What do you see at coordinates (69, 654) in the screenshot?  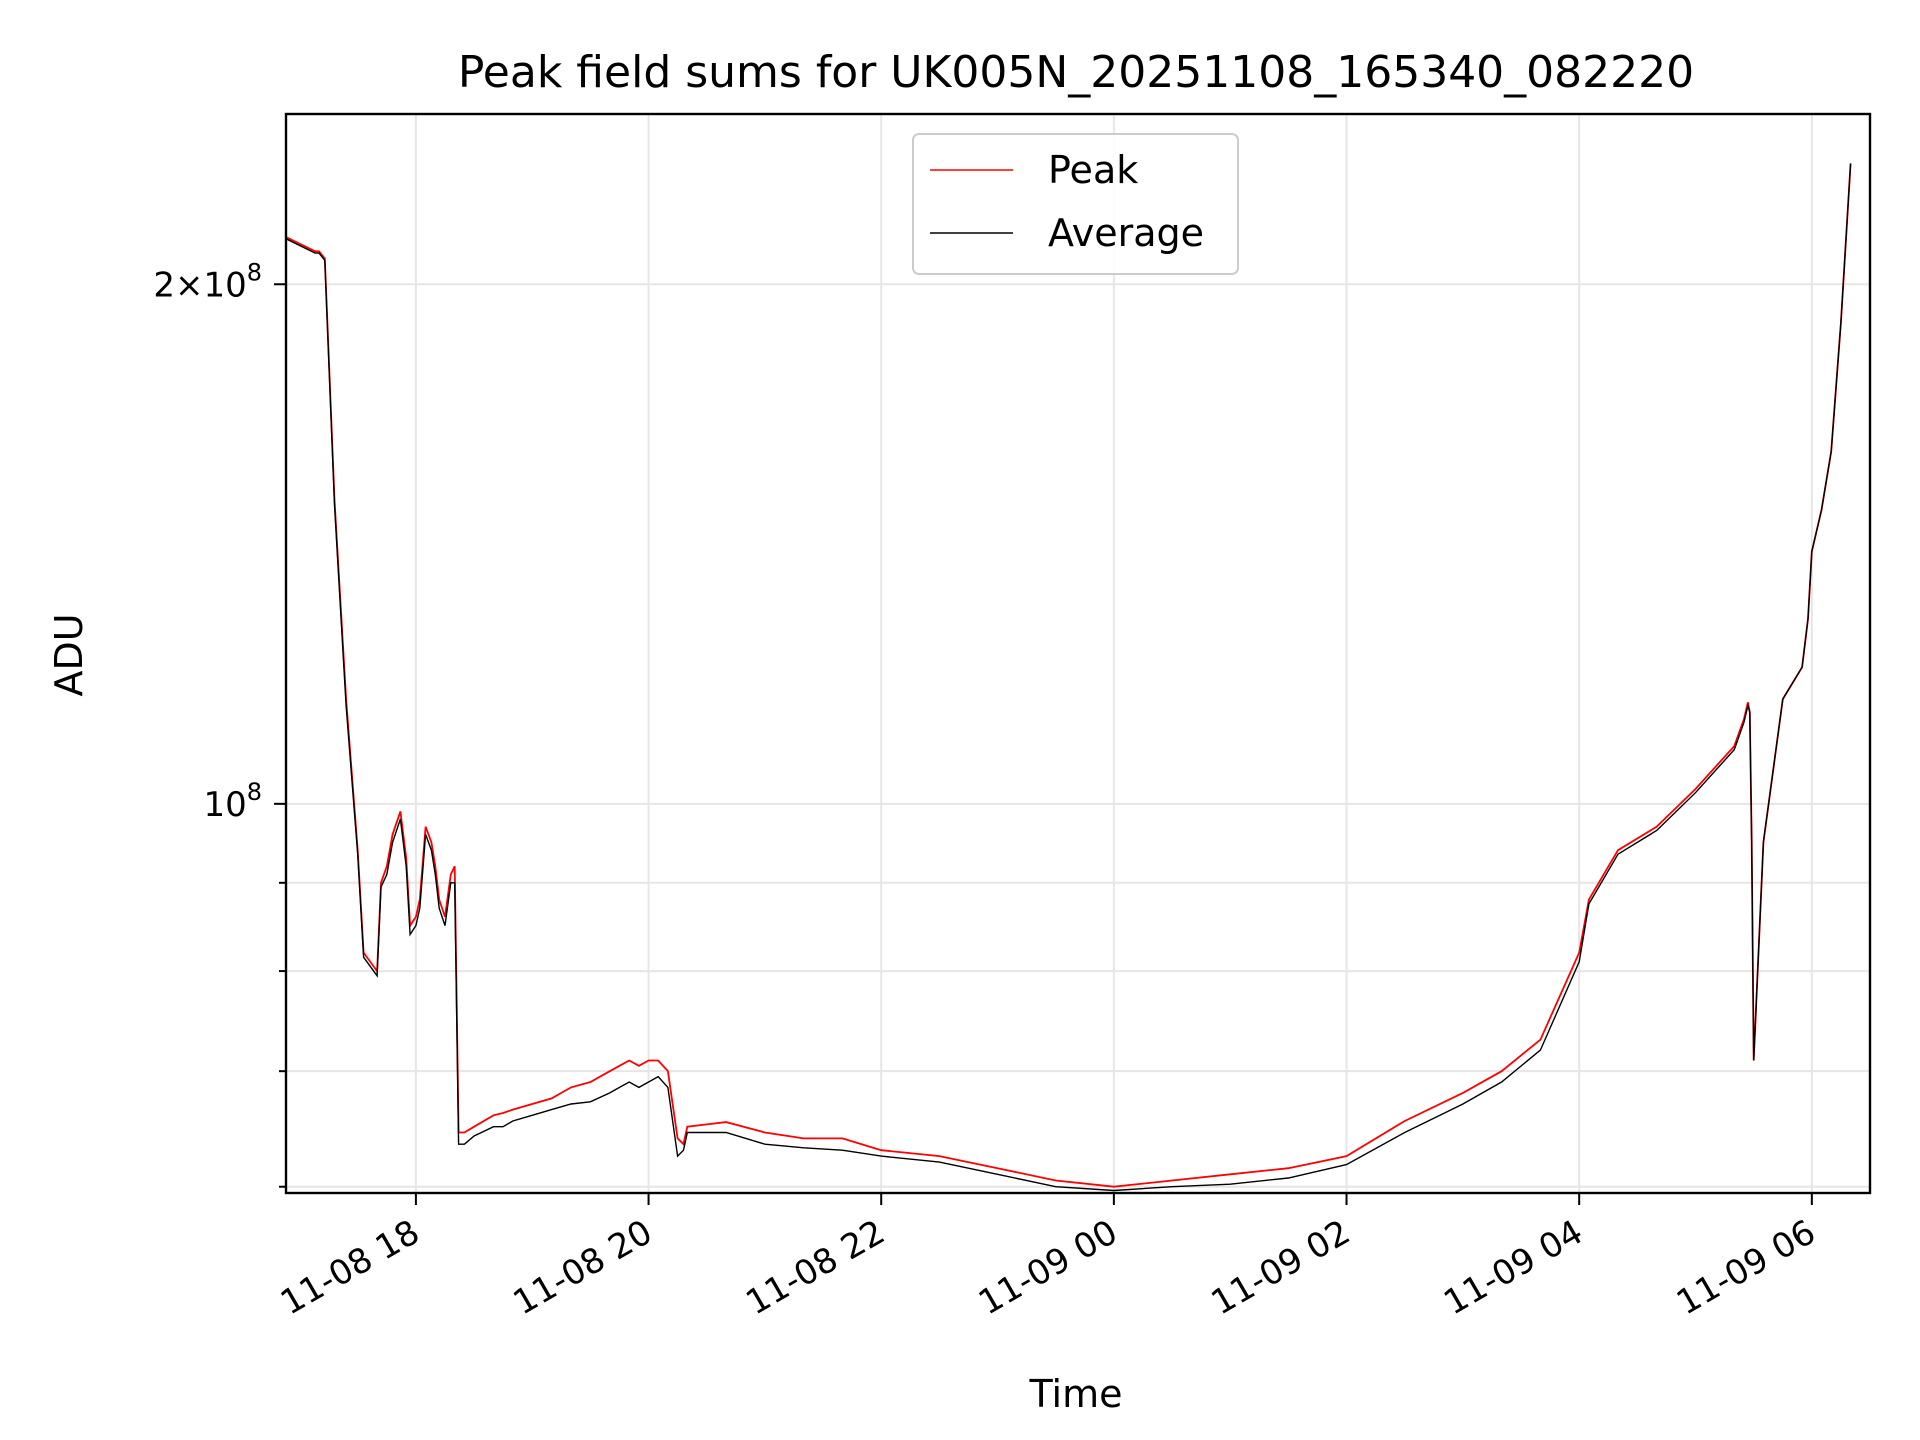 I see `y-axis-label: ADU` at bounding box center [69, 654].